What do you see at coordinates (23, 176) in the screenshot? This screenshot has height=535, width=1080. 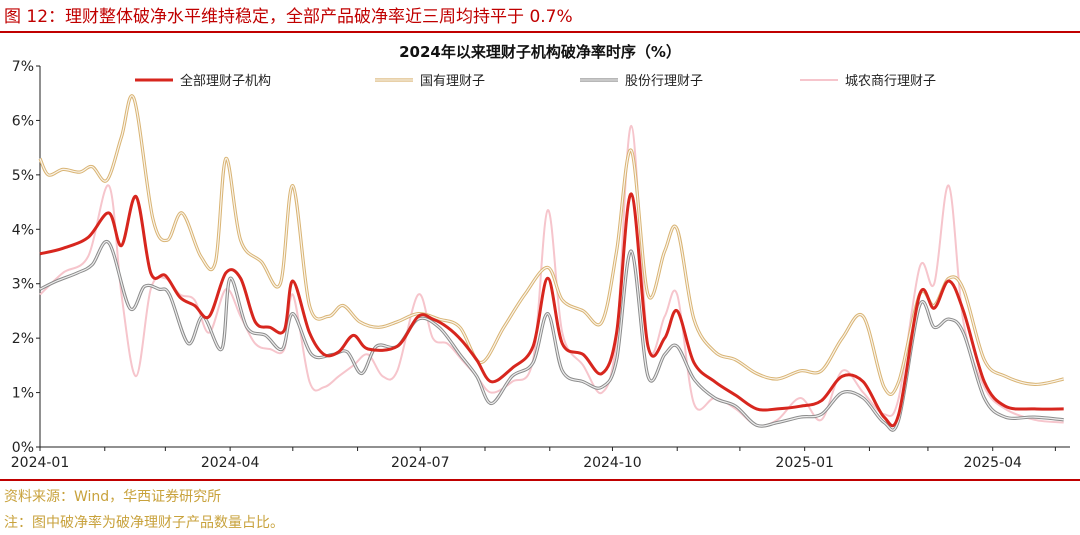 I see `y-tick-label: 5%` at bounding box center [23, 176].